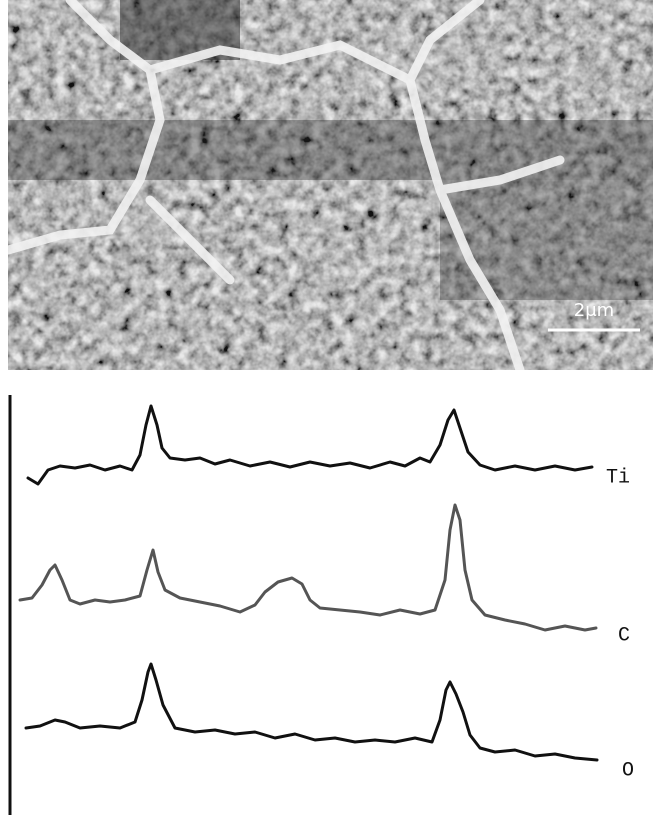  I want to click on ti-profile, so click(310, 445).